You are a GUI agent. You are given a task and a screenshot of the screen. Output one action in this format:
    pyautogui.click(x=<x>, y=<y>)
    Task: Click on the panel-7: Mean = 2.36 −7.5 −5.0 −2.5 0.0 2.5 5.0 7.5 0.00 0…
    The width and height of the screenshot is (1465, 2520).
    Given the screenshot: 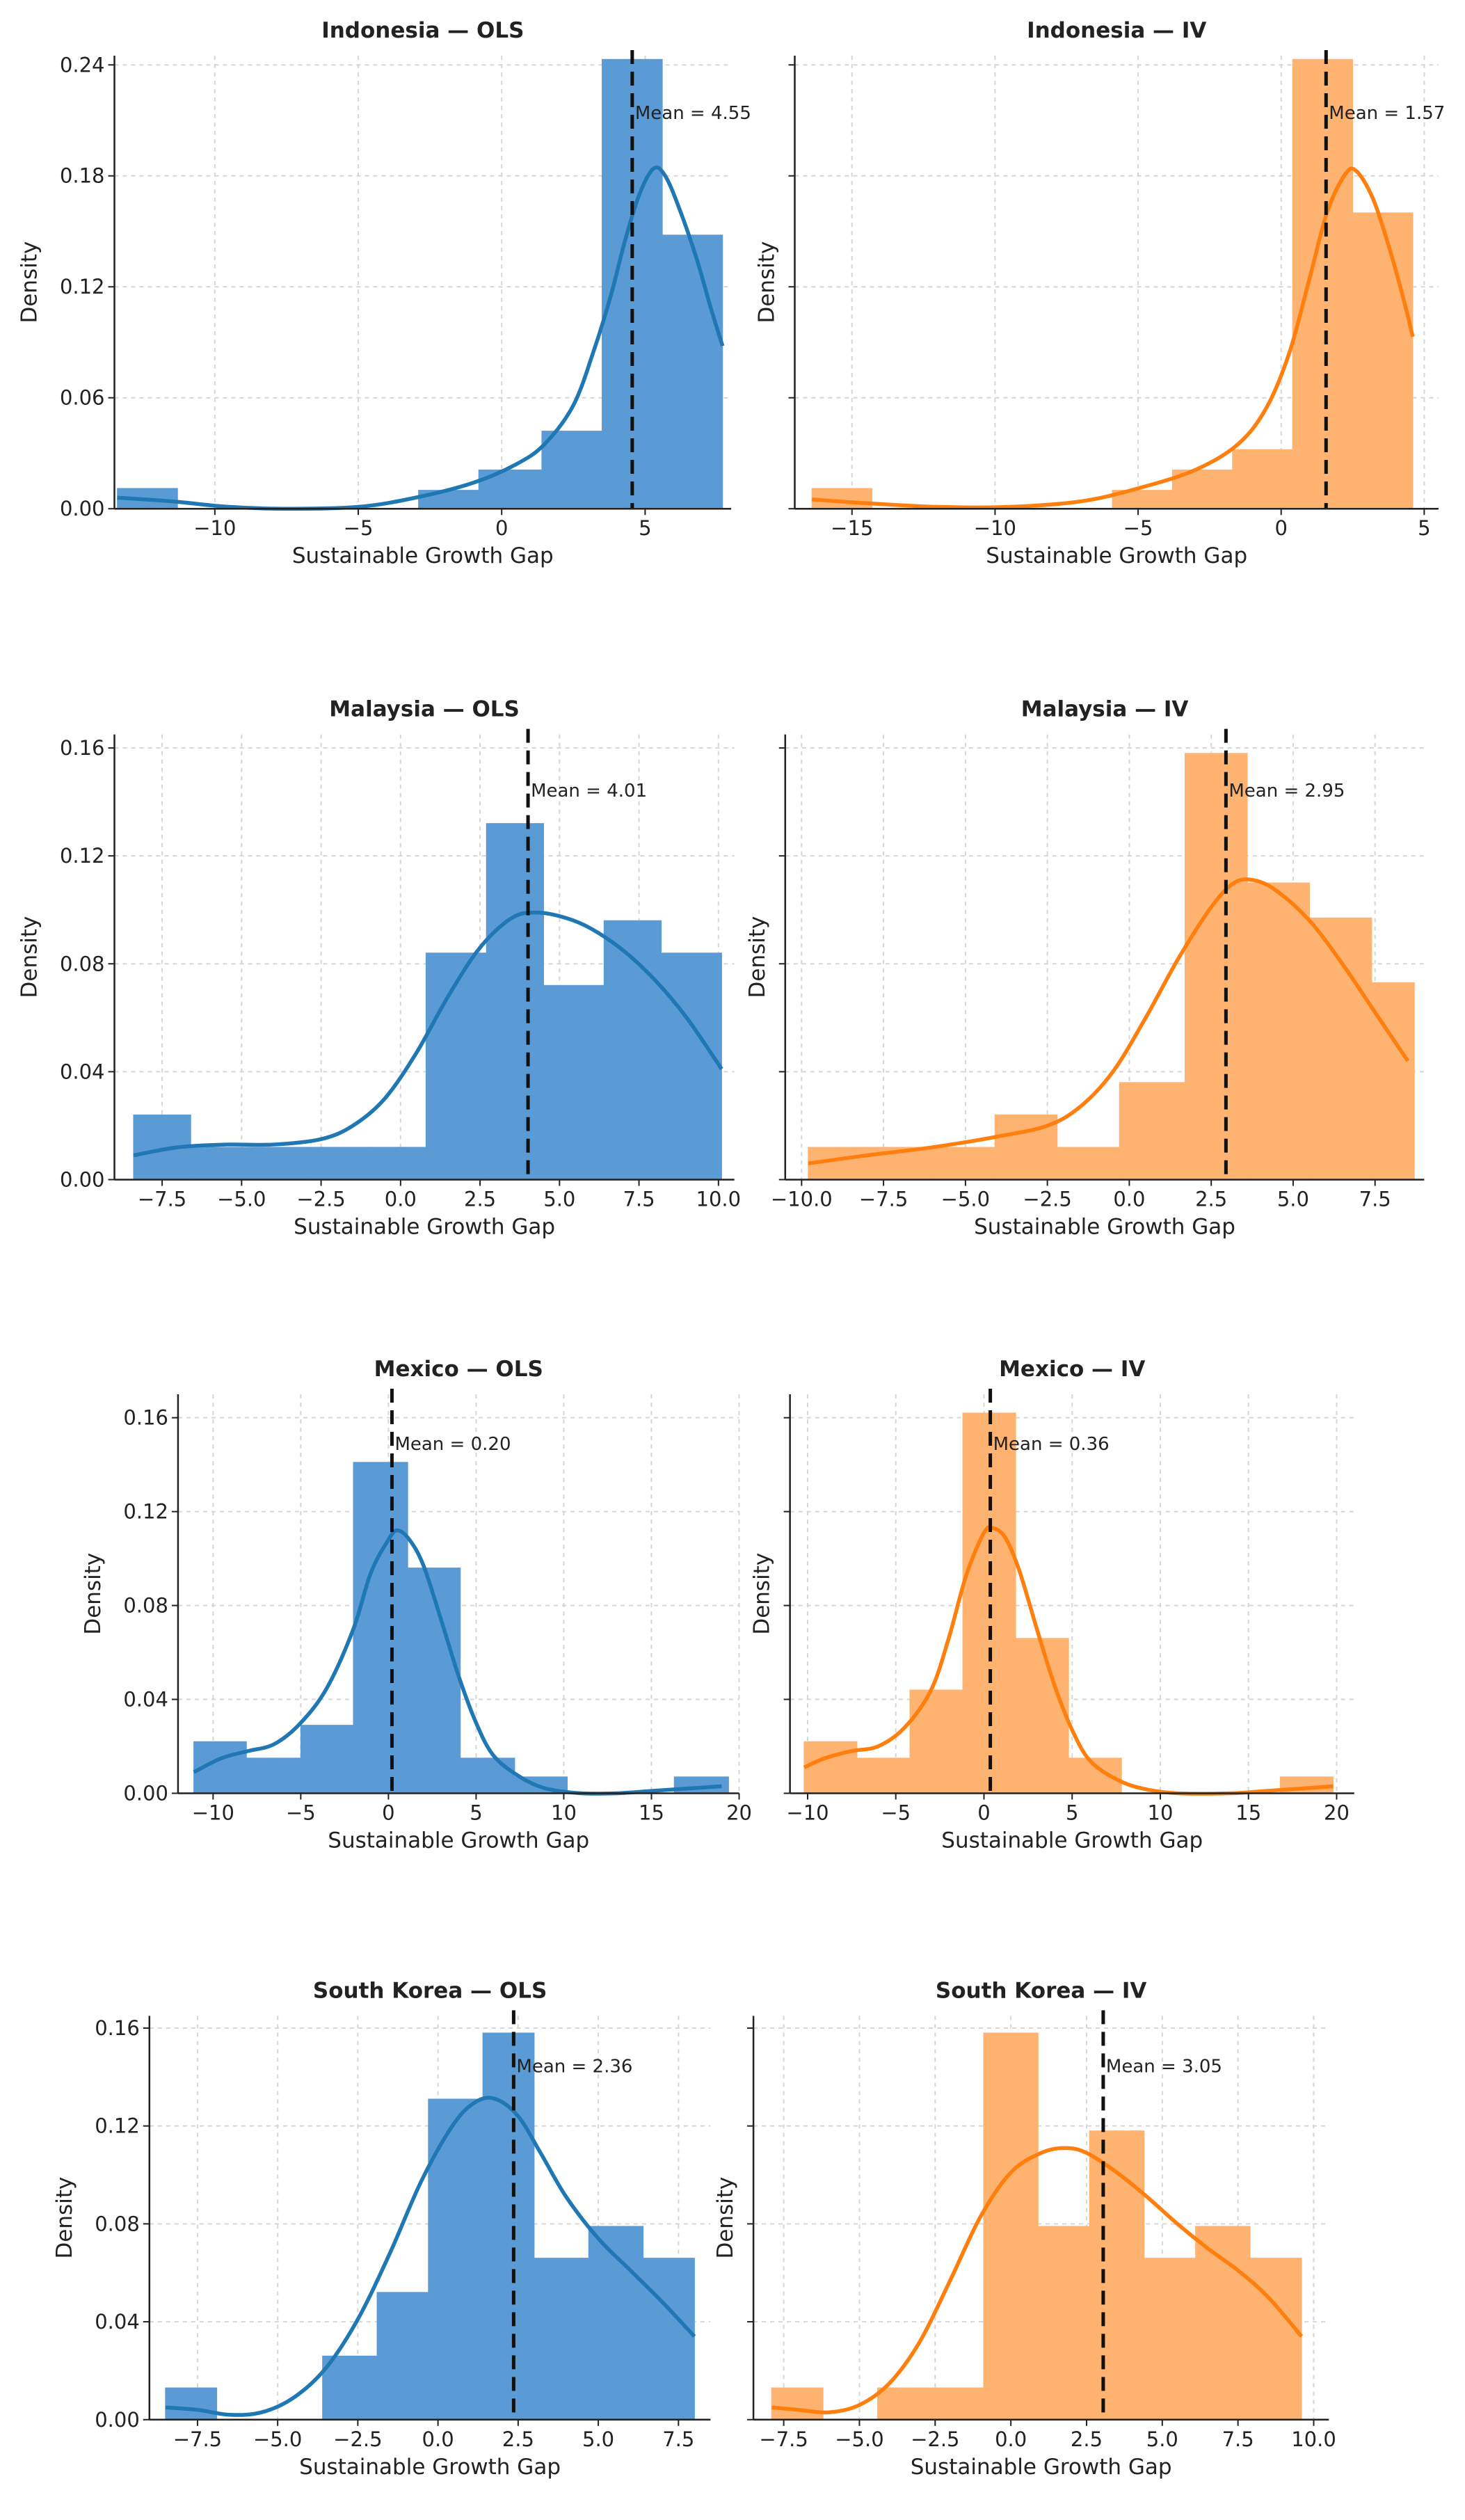 What is the action you would take?
    pyautogui.click(x=381, y=2229)
    